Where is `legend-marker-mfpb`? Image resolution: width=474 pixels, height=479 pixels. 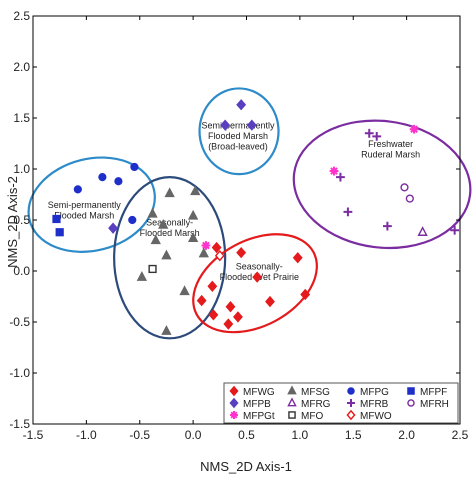 legend-marker-mfpb is located at coordinates (234, 403).